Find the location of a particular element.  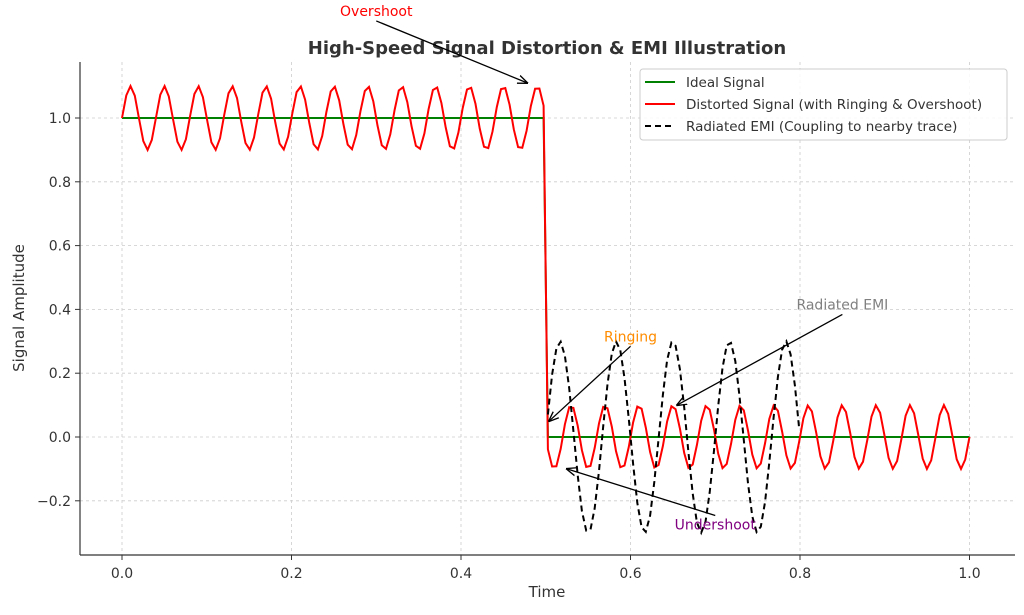

legend-radiated-emi-label: Radiated EMI (Coupling to nearby trace) is located at coordinates (821, 127).